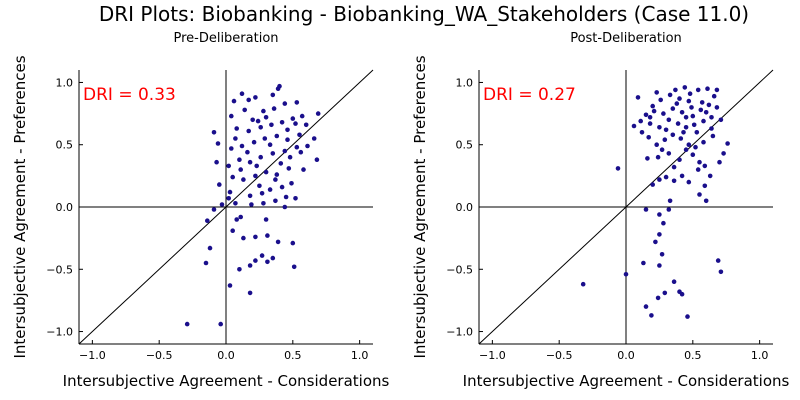 The image size is (800, 400). I want to click on y-tick-label: 0.0, so click(65, 207).